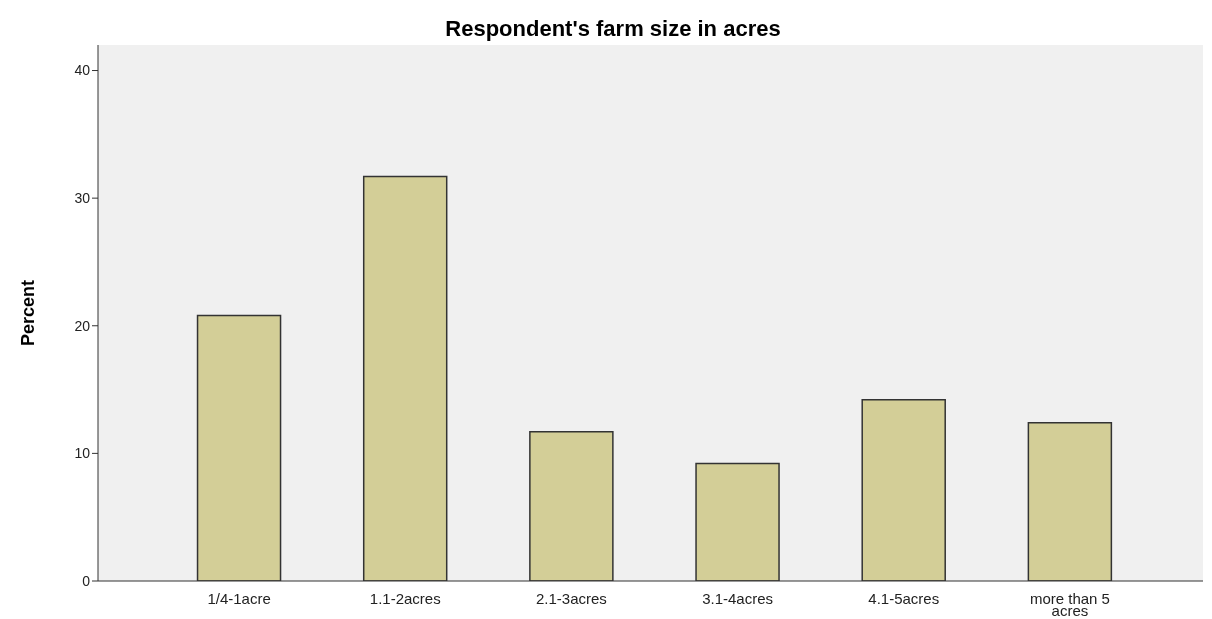 The width and height of the screenshot is (1212, 619). I want to click on x-tick-label: more than 5 acres, so click(1069, 604).